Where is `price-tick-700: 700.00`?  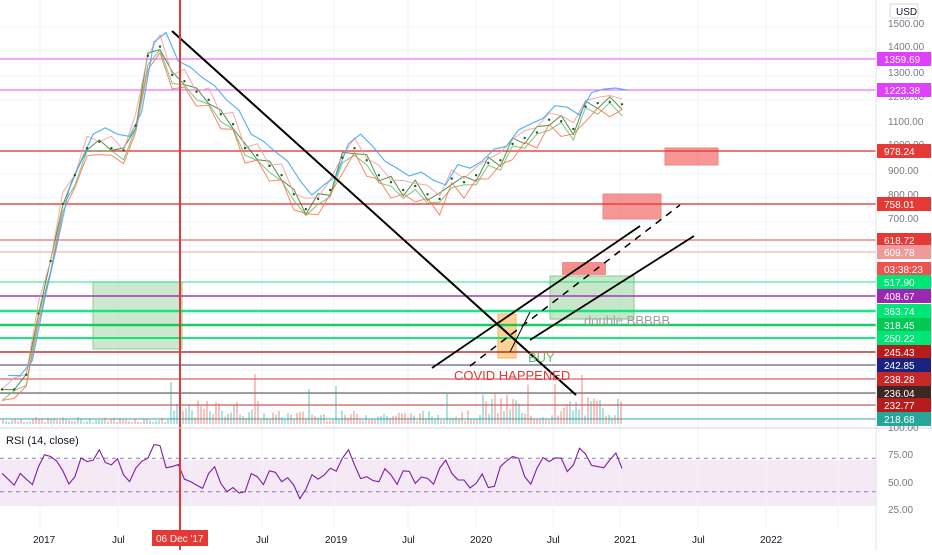 price-tick-700: 700.00 is located at coordinates (903, 219).